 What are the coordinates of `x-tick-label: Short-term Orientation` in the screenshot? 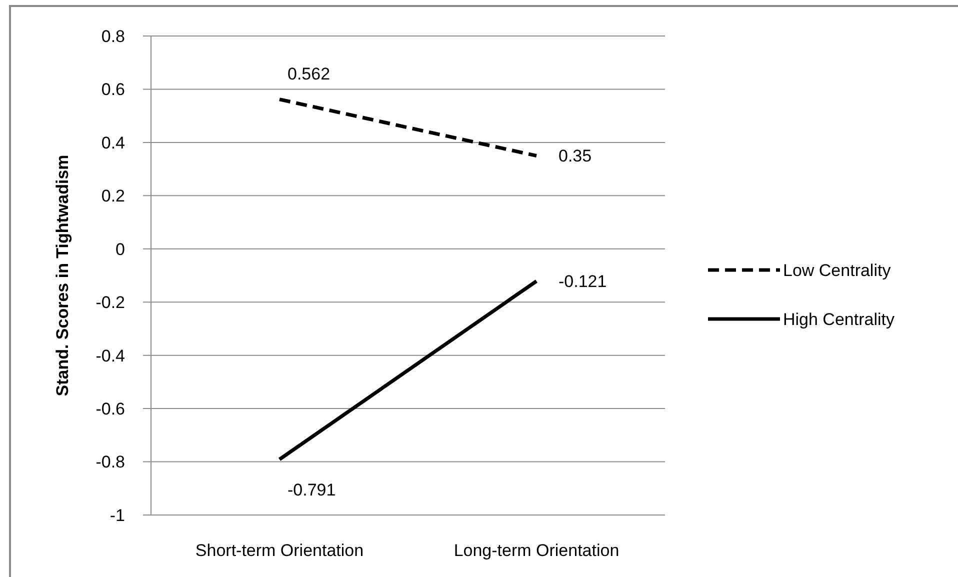 It's located at (279, 550).